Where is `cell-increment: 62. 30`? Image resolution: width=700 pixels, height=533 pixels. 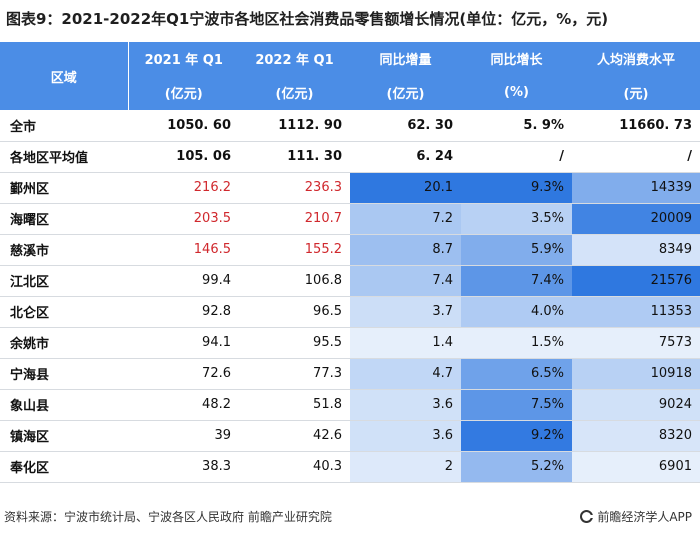 cell-increment: 62. 30 is located at coordinates (405, 126).